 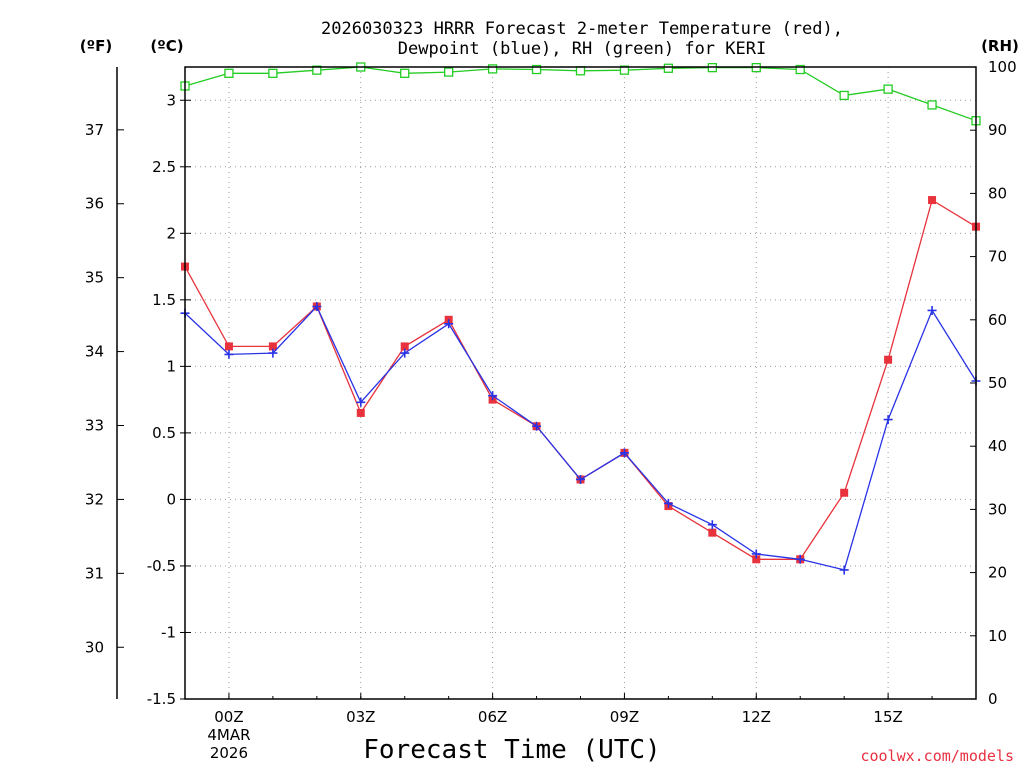 What do you see at coordinates (997, 193) in the screenshot?
I see `rh-tick-label: 80` at bounding box center [997, 193].